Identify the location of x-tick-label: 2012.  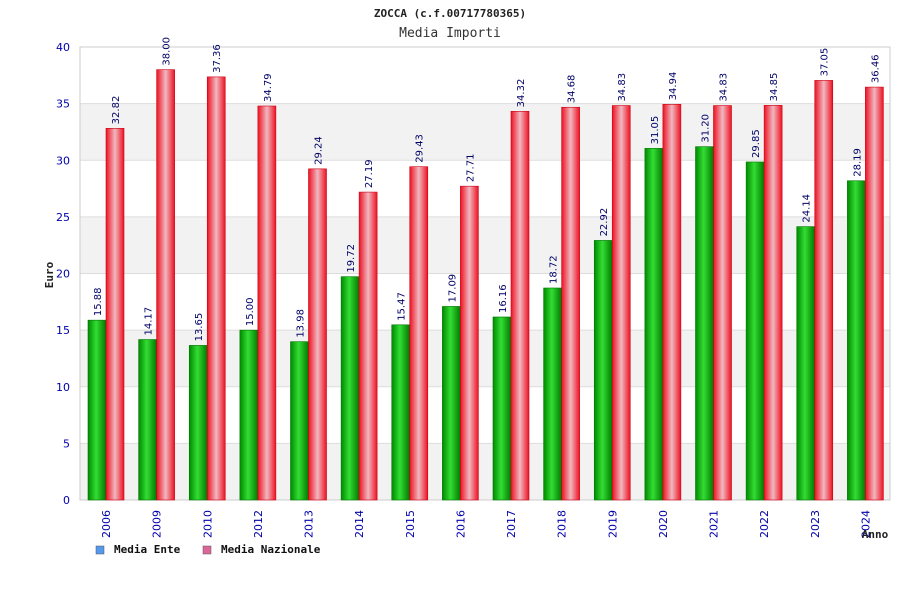
(258, 524).